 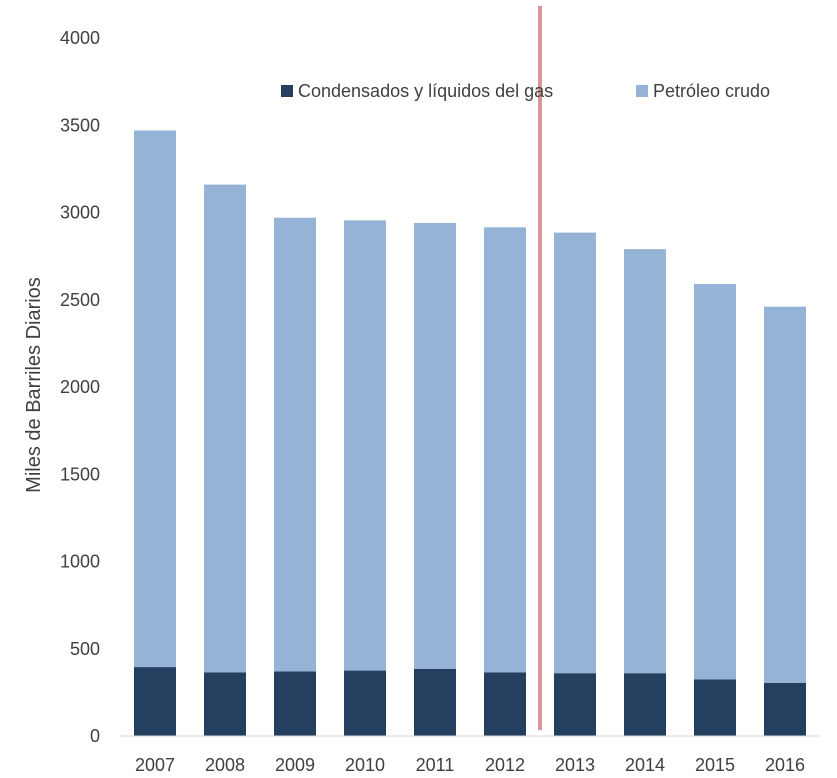 What do you see at coordinates (365, 445) in the screenshot?
I see `bar-petroleo-crudo-2010` at bounding box center [365, 445].